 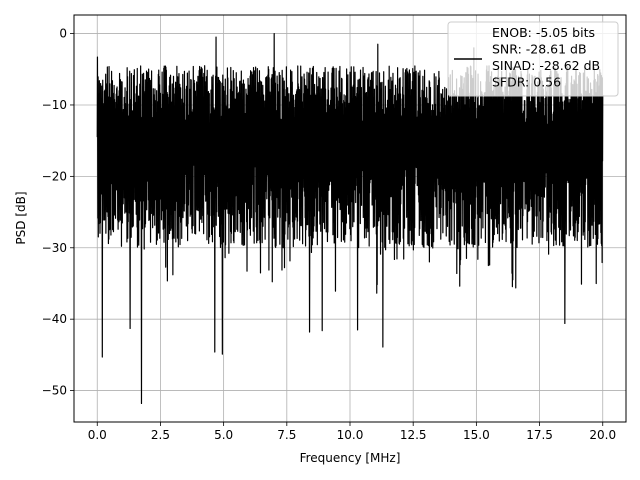 I want to click on x-tick-label: 17.5, so click(x=539, y=435).